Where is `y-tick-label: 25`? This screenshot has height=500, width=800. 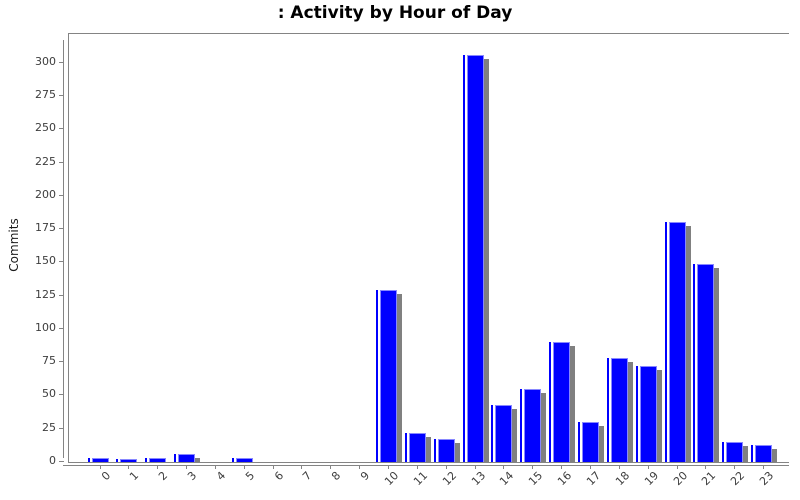
y-tick-label: 25 is located at coordinates (49, 427).